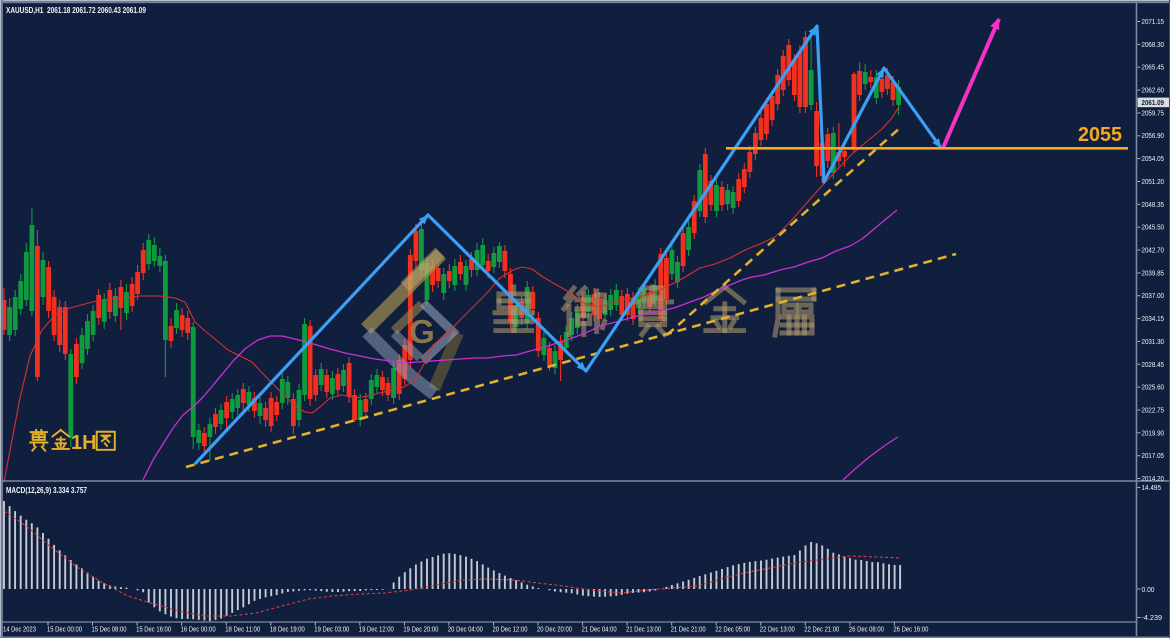  What do you see at coordinates (1153, 341) in the screenshot?
I see `svg-text: 2031.30` at bounding box center [1153, 341].